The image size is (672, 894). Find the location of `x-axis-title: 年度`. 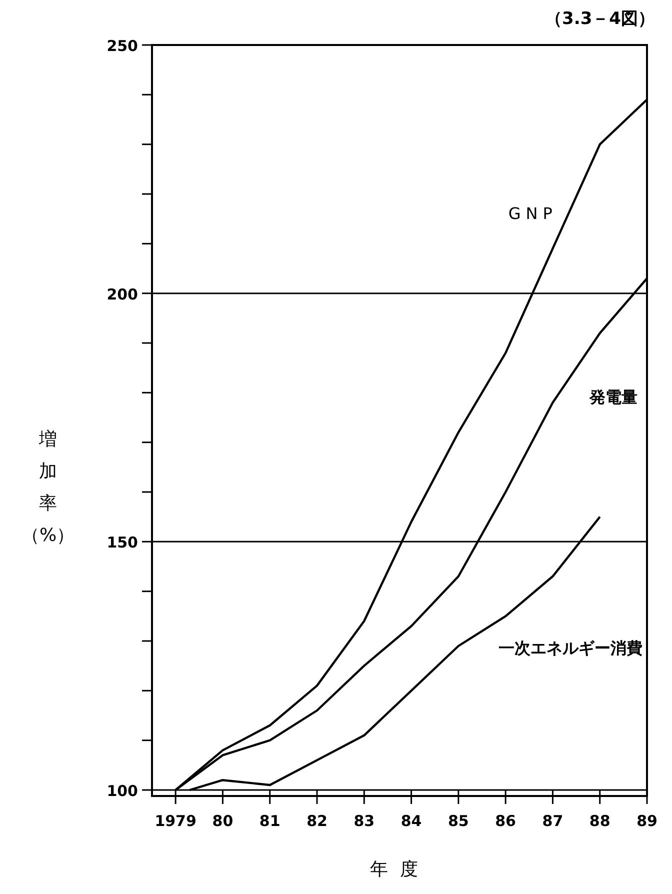

x-axis-title: 年度 is located at coordinates (400, 869).